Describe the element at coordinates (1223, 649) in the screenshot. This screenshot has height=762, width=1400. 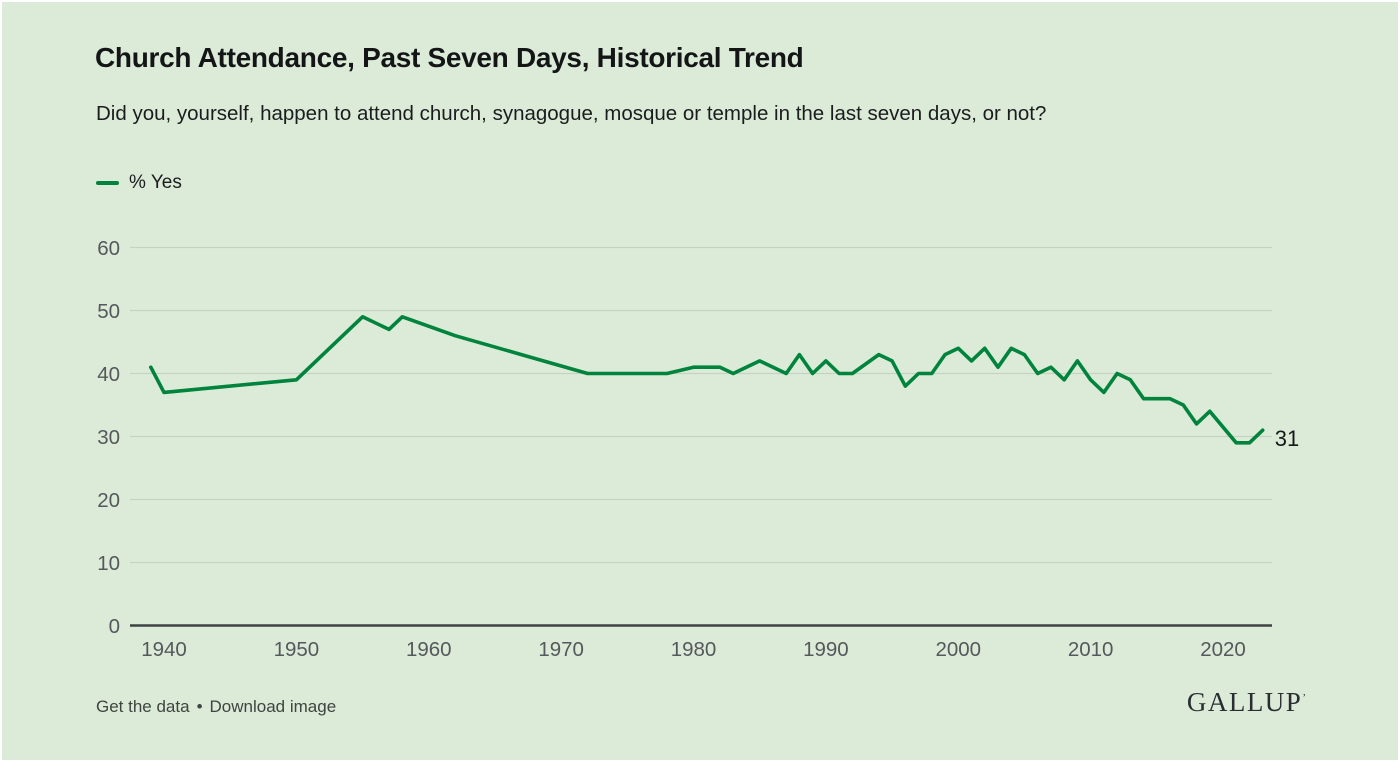
I see `x-tick-label: 2020` at that location.